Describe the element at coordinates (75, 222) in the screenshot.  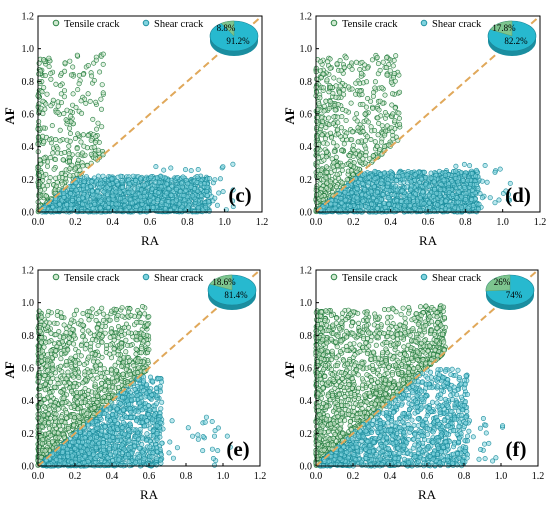
I see `x-tick-label: 0.2` at that location.